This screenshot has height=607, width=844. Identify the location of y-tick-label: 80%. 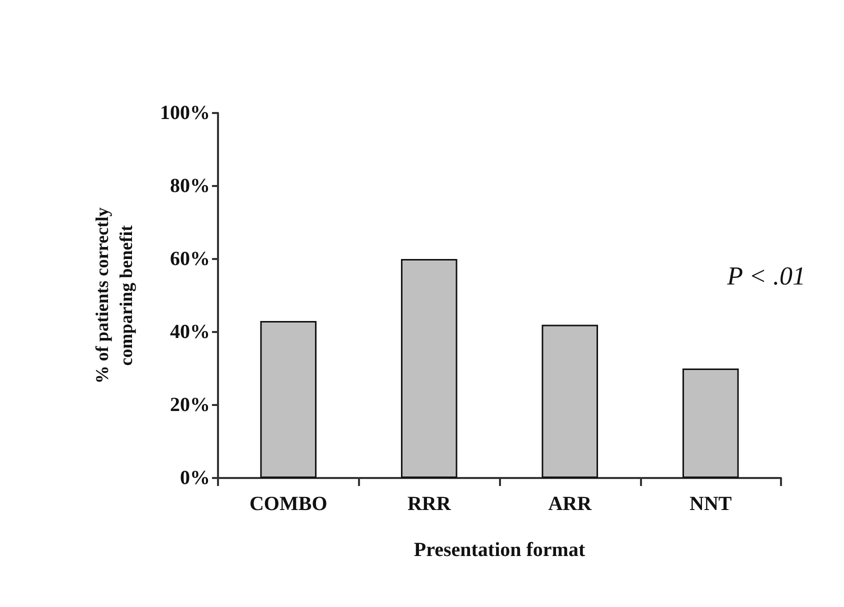
(190, 186).